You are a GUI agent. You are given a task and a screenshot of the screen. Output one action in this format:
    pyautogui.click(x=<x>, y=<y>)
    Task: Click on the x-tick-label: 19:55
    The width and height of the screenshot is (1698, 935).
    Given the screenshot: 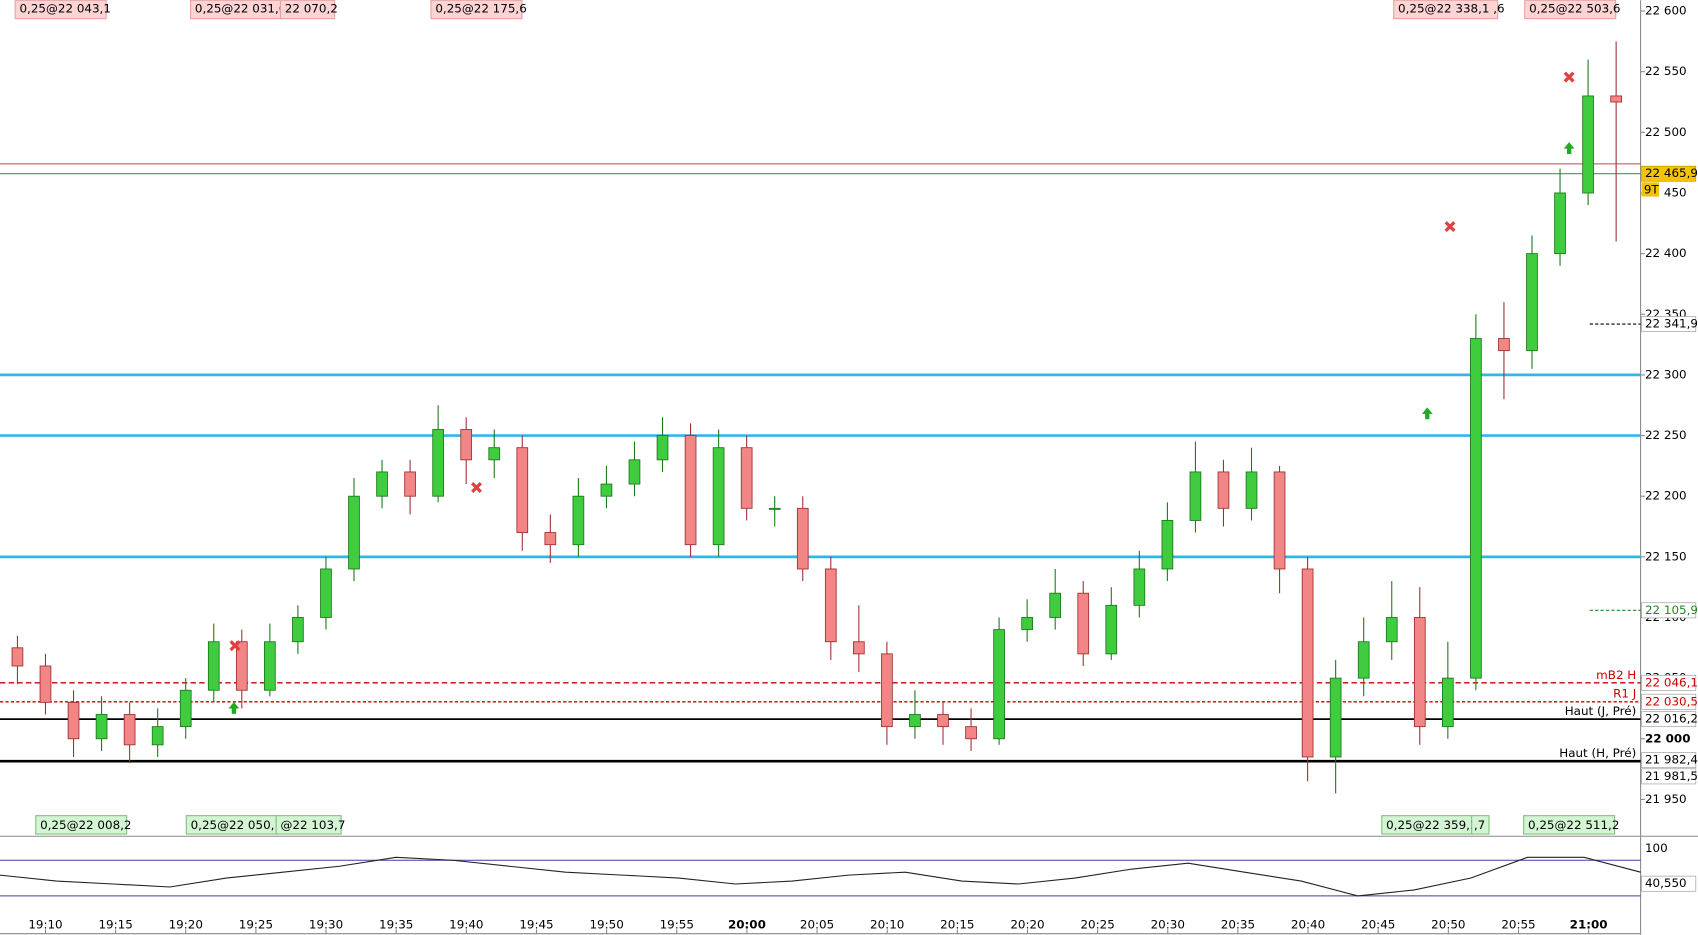 What is the action you would take?
    pyautogui.click(x=677, y=925)
    